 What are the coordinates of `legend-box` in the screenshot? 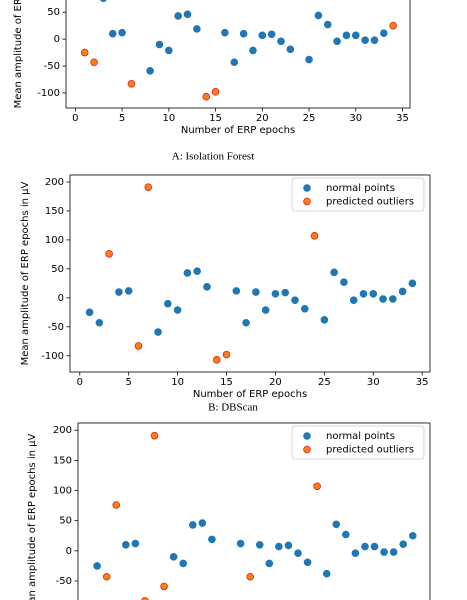 It's located at (358, 442).